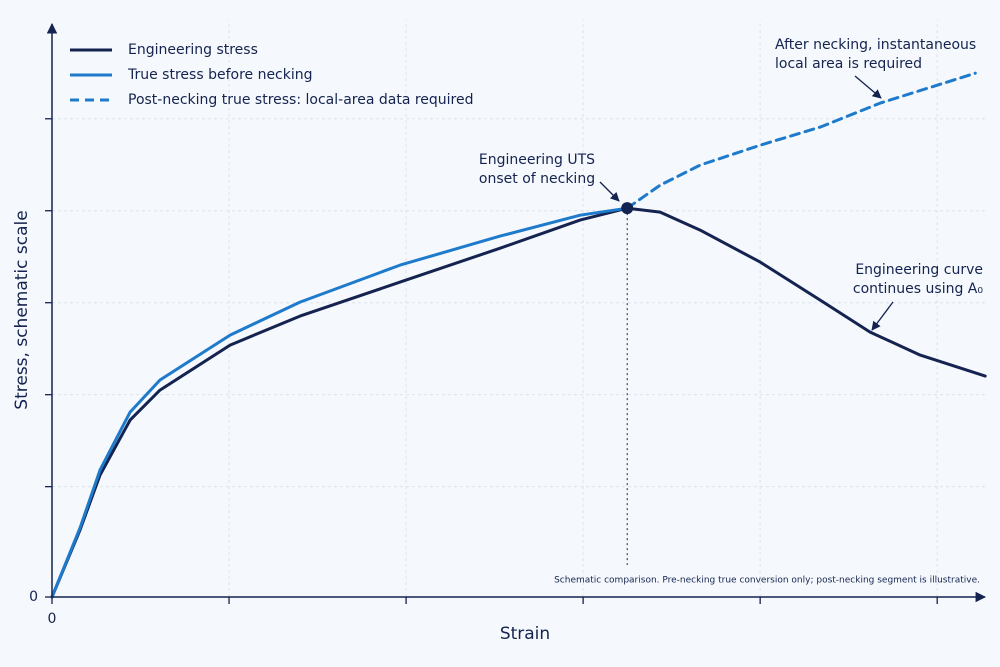 Image resolution: width=1000 pixels, height=667 pixels. What do you see at coordinates (875, 45) in the screenshot?
I see `annotation: After necking, instantaneous` at bounding box center [875, 45].